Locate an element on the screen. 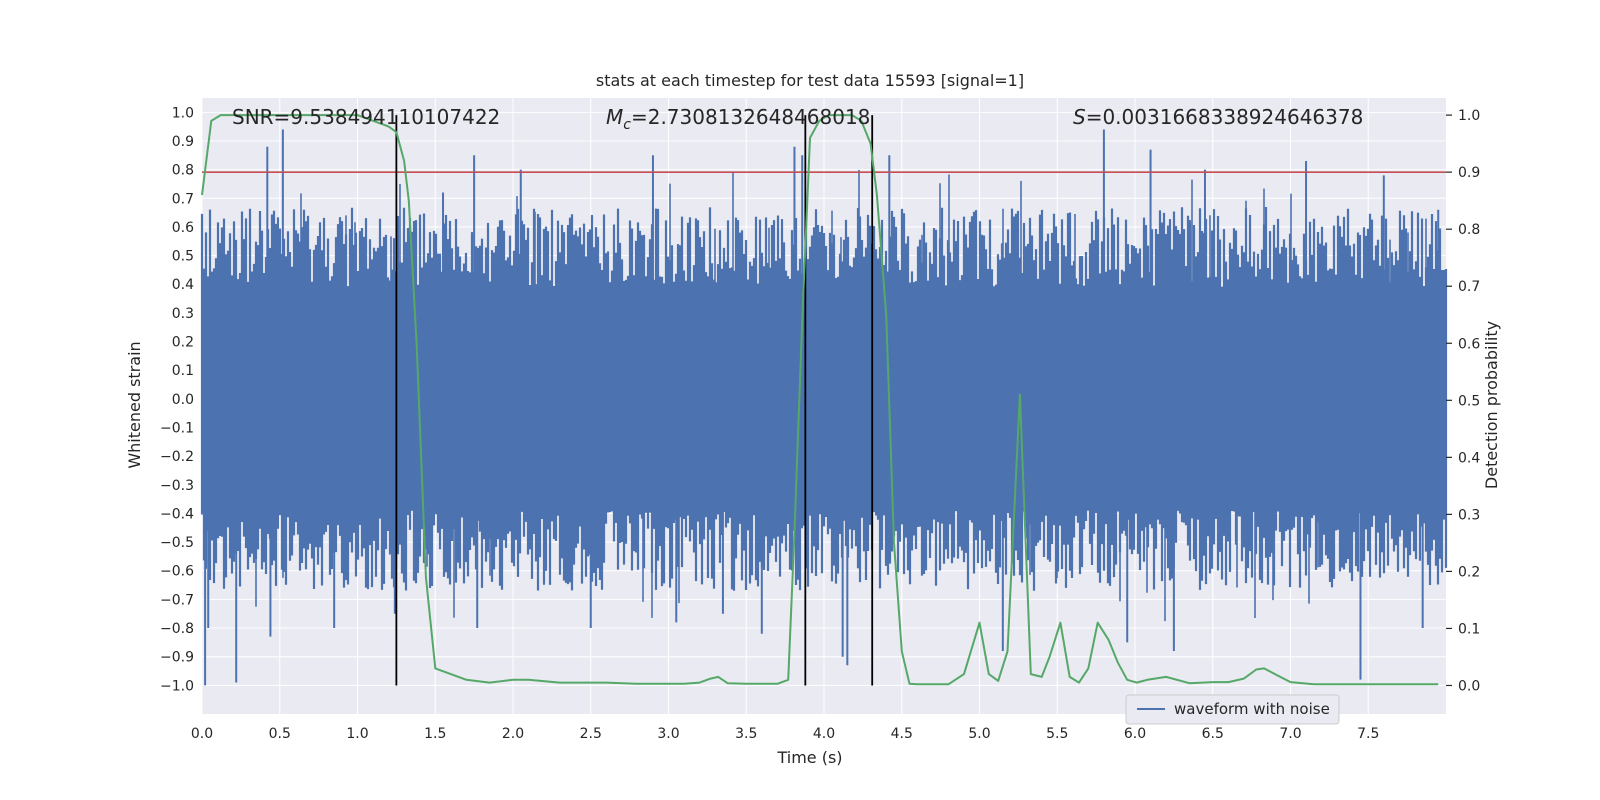  right-y-tick-label: 0.8 is located at coordinates (1469, 230).